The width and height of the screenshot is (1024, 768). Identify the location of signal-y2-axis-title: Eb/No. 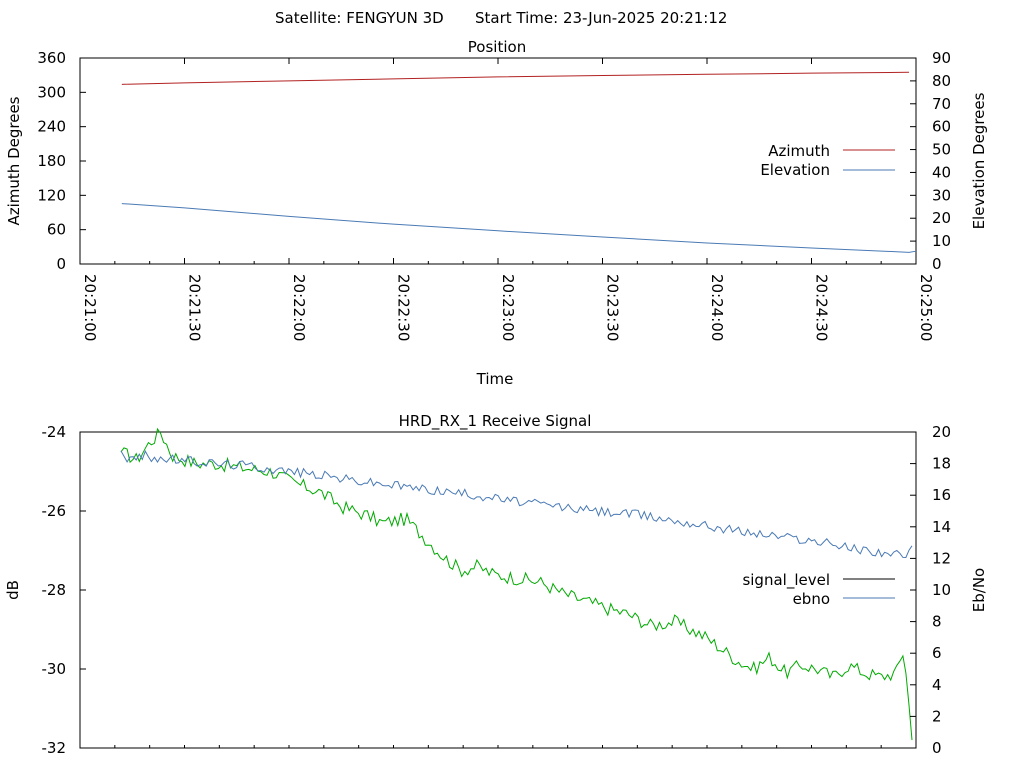
(979, 590).